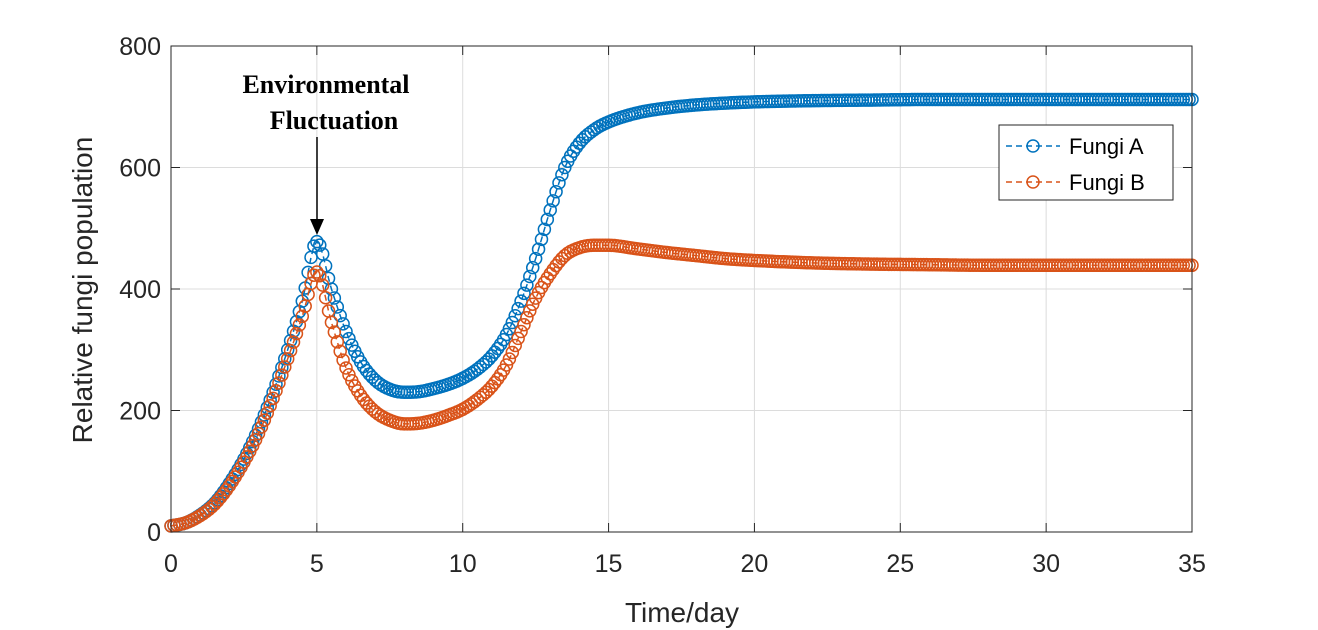 The image size is (1318, 630). I want to click on y-tick-labels: 0 200 400 600 800, so click(140, 290).